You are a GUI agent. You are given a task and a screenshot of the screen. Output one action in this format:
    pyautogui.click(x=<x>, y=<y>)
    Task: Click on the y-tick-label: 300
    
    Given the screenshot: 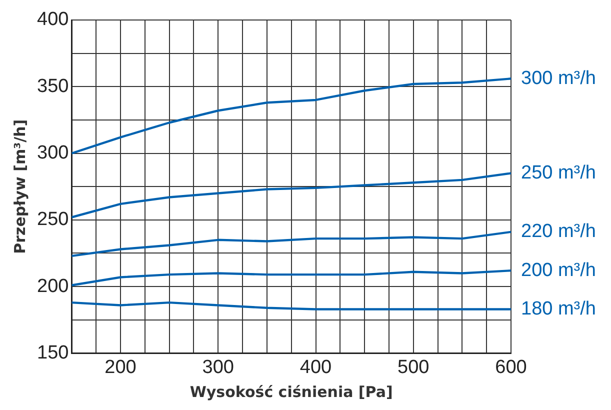 What is the action you would take?
    pyautogui.click(x=53, y=153)
    